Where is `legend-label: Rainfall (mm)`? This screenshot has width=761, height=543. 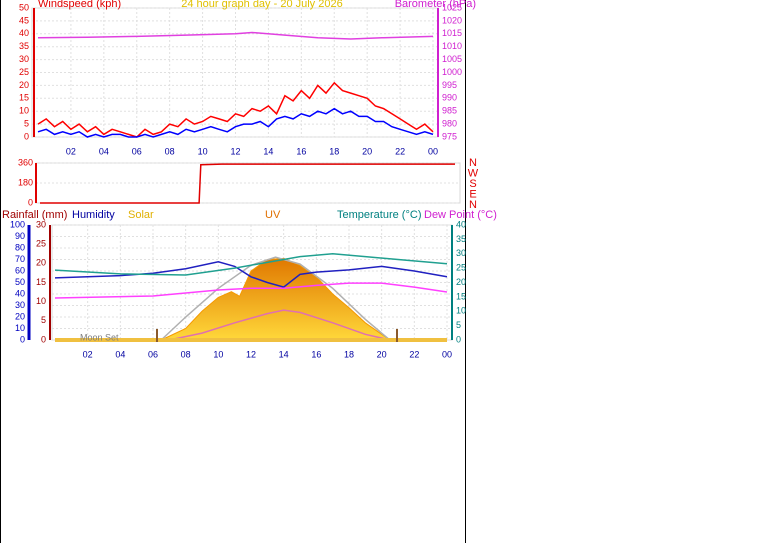
legend-label: Rainfall (mm) is located at coordinates (34, 215).